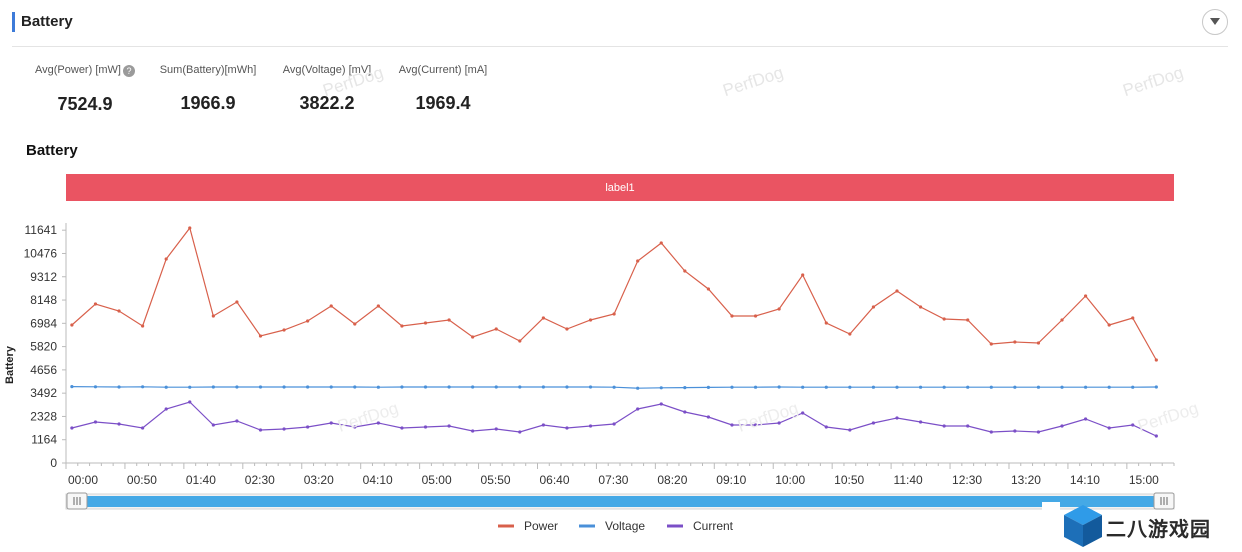 Image resolution: width=1242 pixels, height=552 pixels. I want to click on collapse-button, so click(1215, 22).